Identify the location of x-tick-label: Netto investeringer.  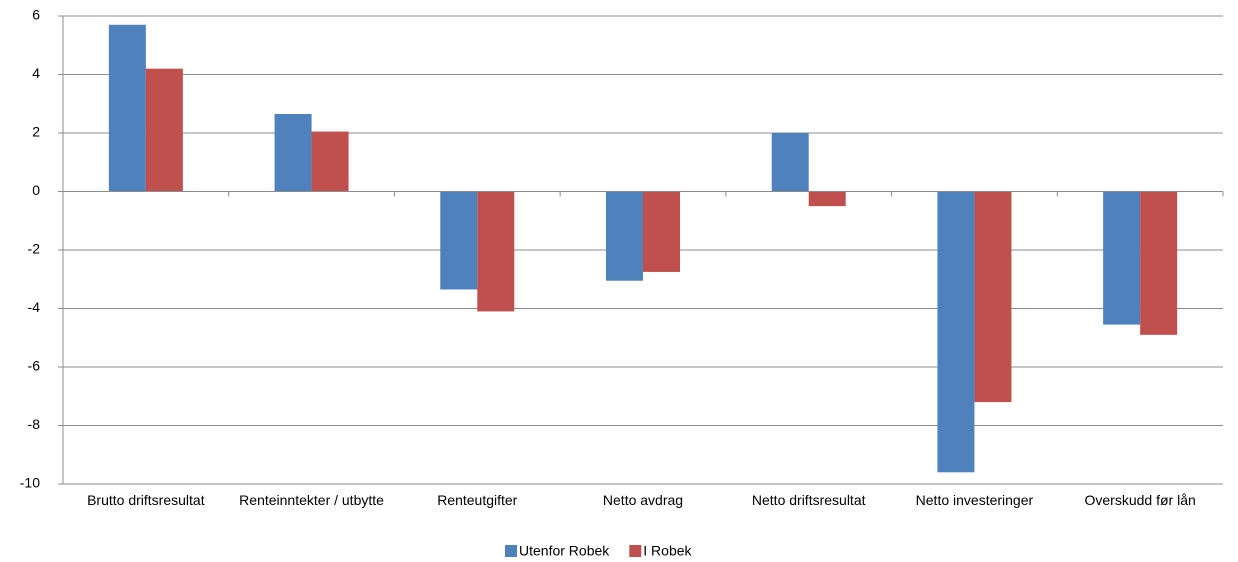
(974, 500).